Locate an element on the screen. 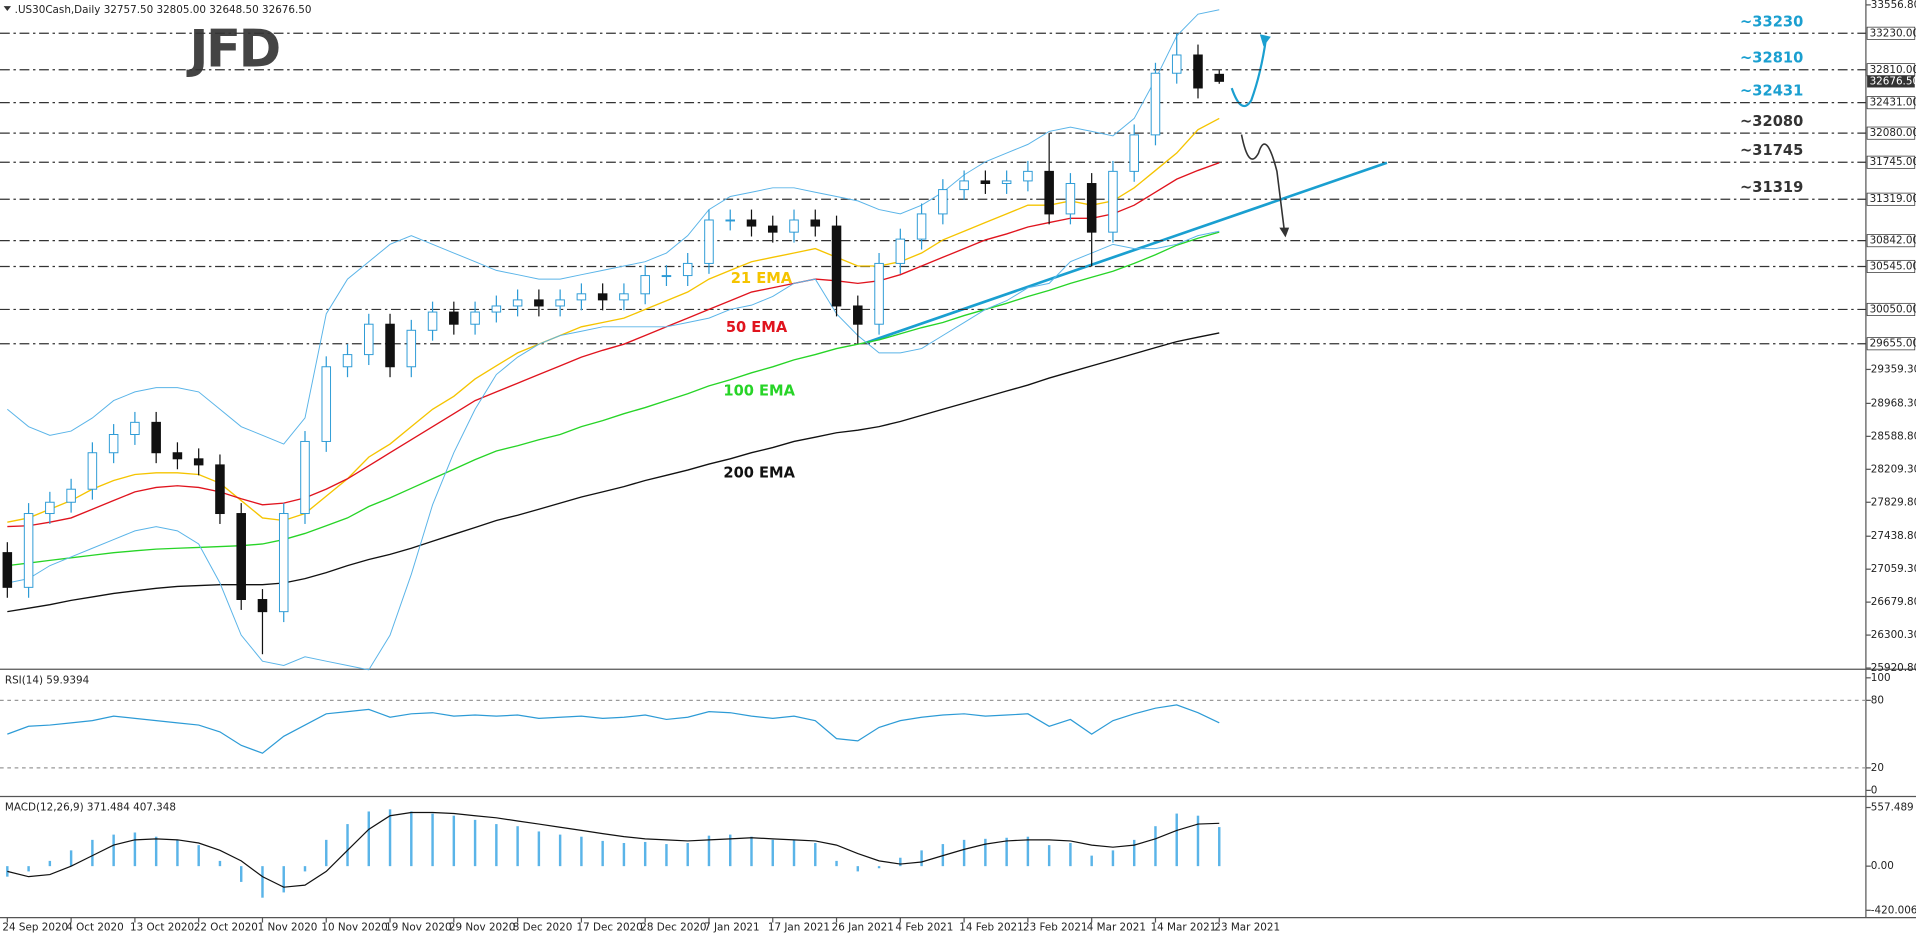 The height and width of the screenshot is (936, 1916). x-tick-label: 7 Jan 2021 is located at coordinates (732, 927).